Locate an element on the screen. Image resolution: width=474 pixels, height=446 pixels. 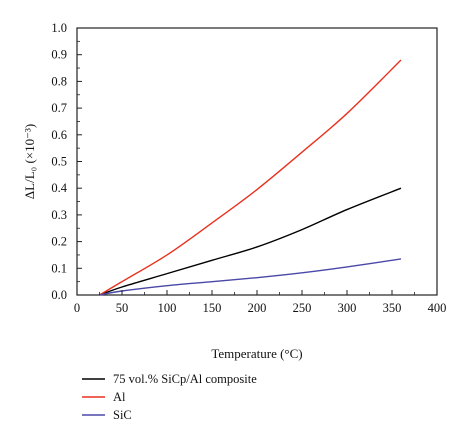
y-tick-label: 0.4 is located at coordinates (59, 188).